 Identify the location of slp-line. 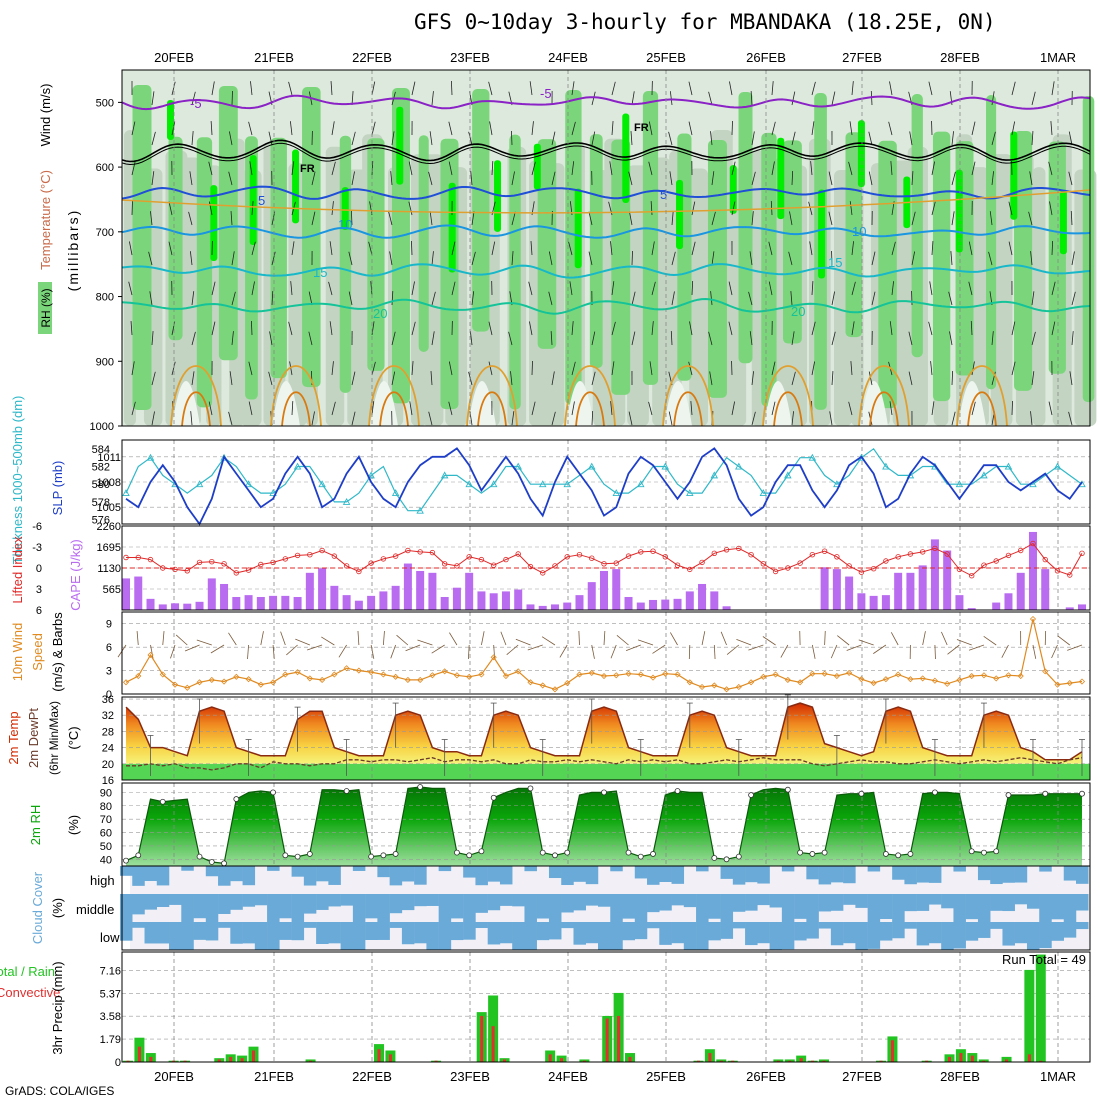
(604, 486).